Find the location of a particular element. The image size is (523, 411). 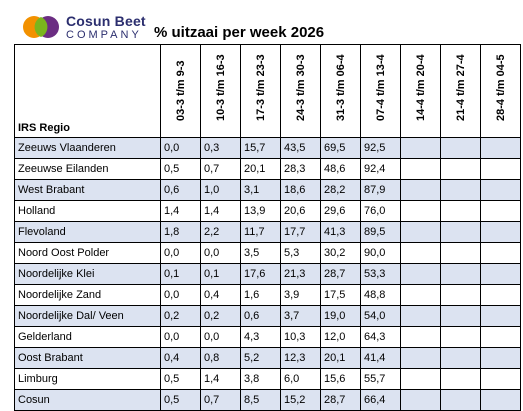

value-cell: 3,9 is located at coordinates (300, 295).